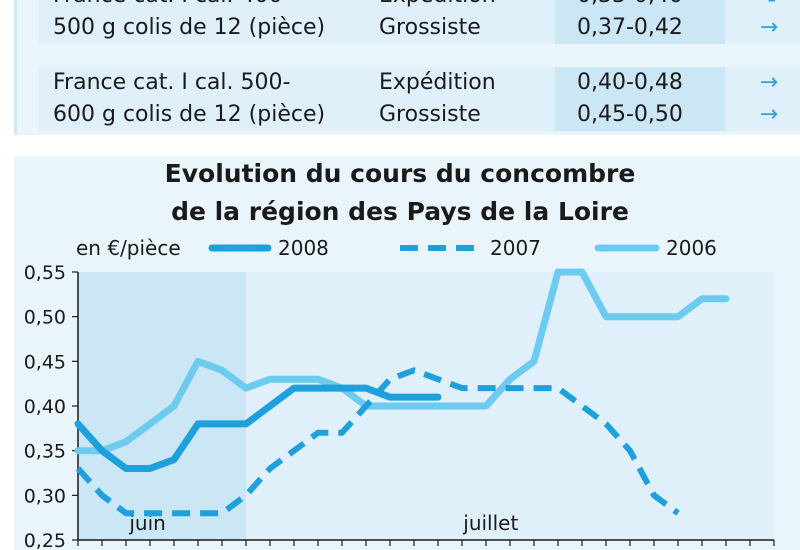  Describe the element at coordinates (45, 318) in the screenshot. I see `y-tick-label: 0,50` at that location.